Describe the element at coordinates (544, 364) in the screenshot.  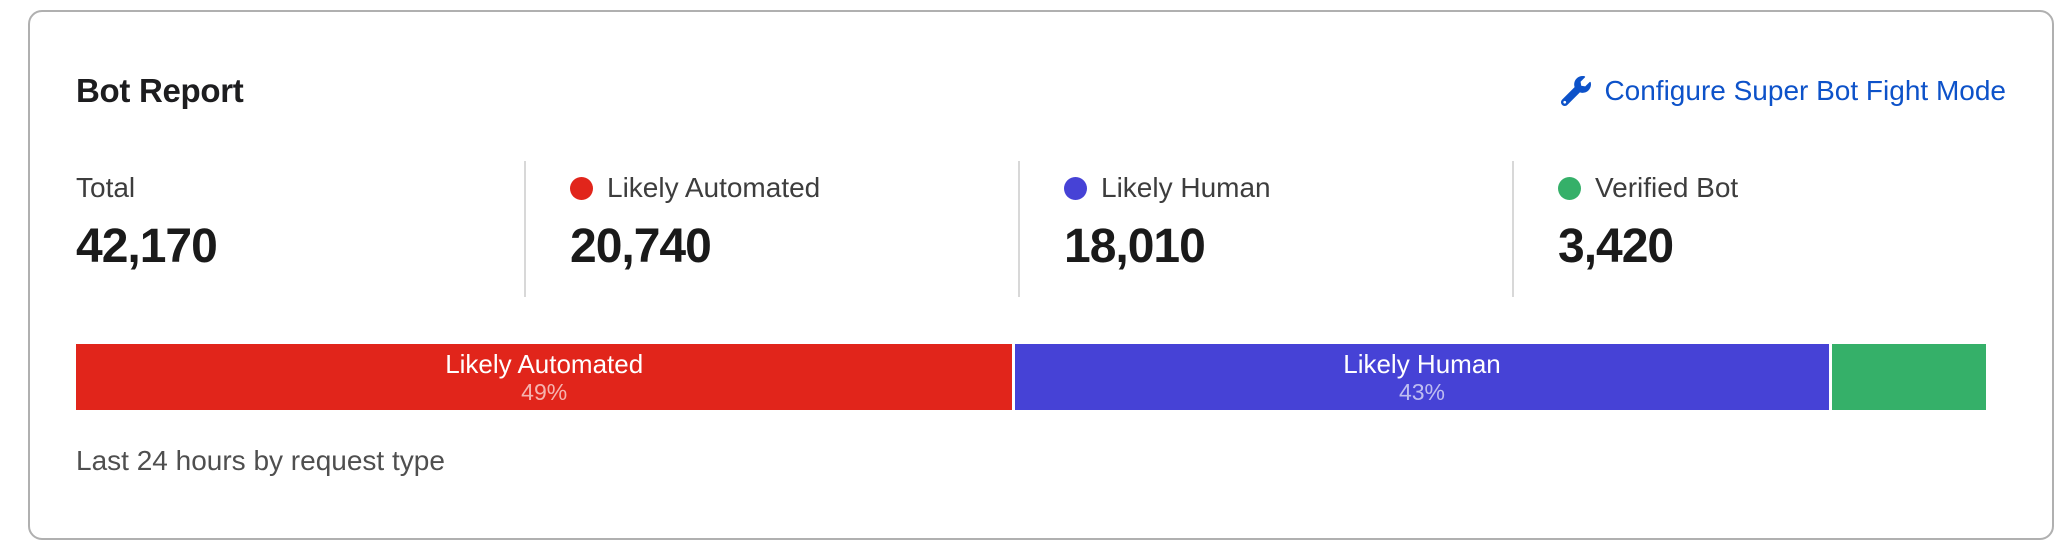
I see `segment-label: Likely Automated` at that location.